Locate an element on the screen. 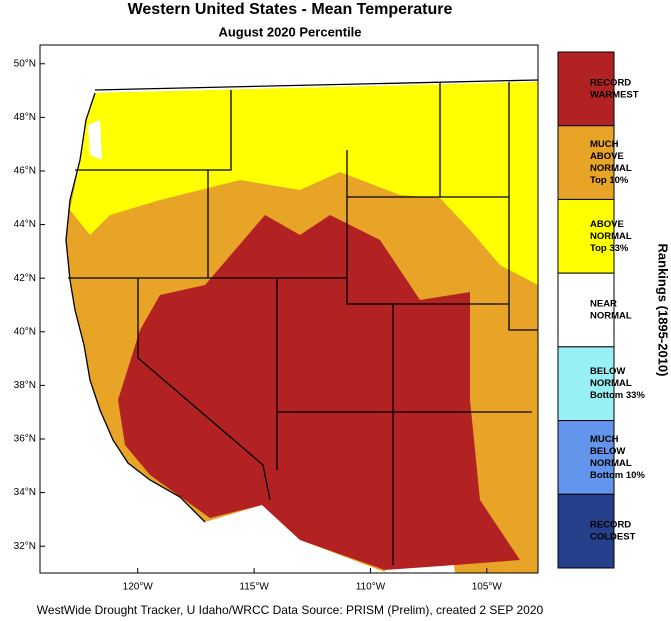  y-tick-label: 38°N is located at coordinates (25, 385).